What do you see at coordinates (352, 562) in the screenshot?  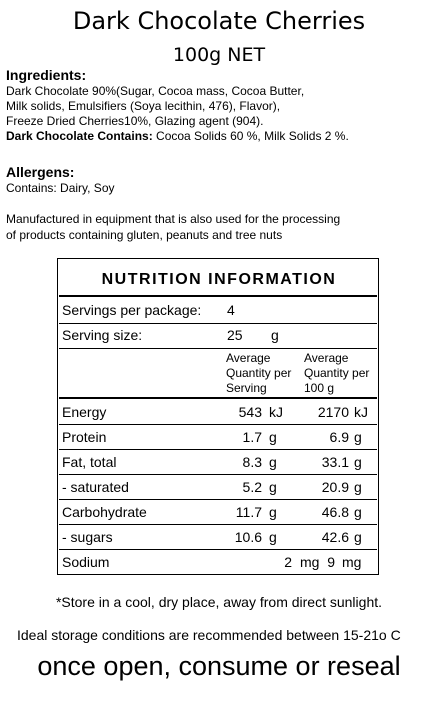 I see `unit-per-100g: mg` at bounding box center [352, 562].